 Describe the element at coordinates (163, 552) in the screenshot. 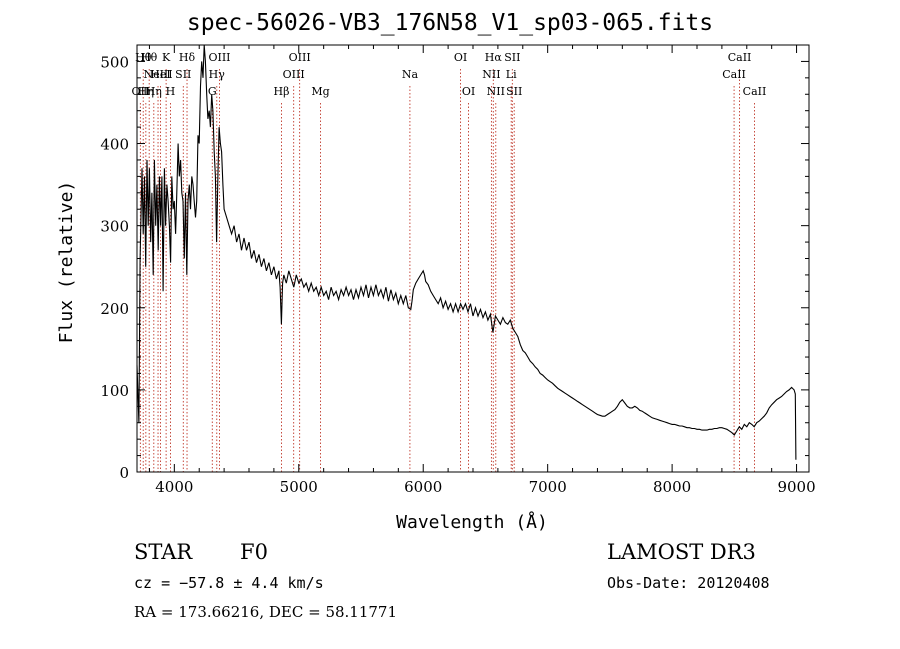

I see `object-class: STAR` at that location.